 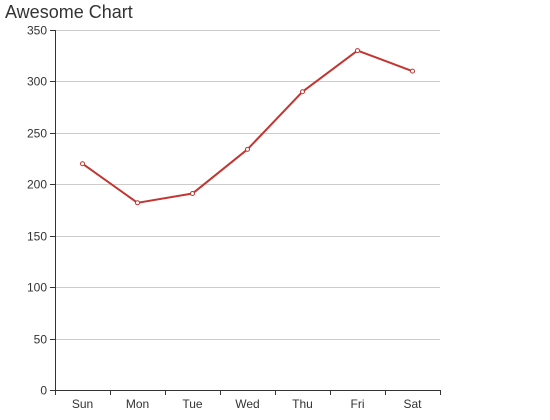 What do you see at coordinates (37, 134) in the screenshot?
I see `y-tick-label: 250` at bounding box center [37, 134].